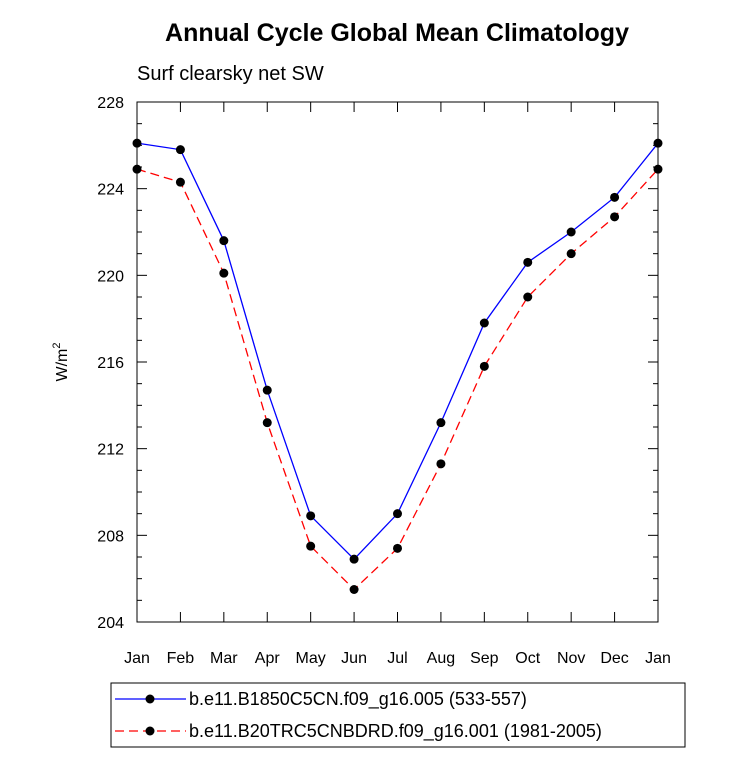 This screenshot has width=733, height=772. Describe the element at coordinates (110, 103) in the screenshot. I see `y-tick-label: 228` at that location.